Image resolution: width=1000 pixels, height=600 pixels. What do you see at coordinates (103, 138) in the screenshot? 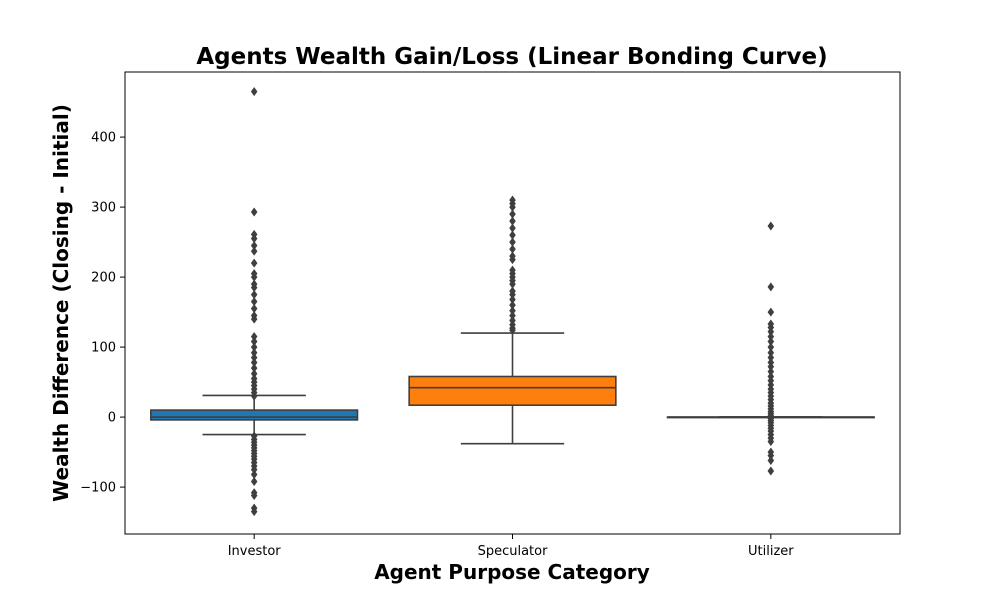
I see `y-tick-label: 400` at bounding box center [103, 138].